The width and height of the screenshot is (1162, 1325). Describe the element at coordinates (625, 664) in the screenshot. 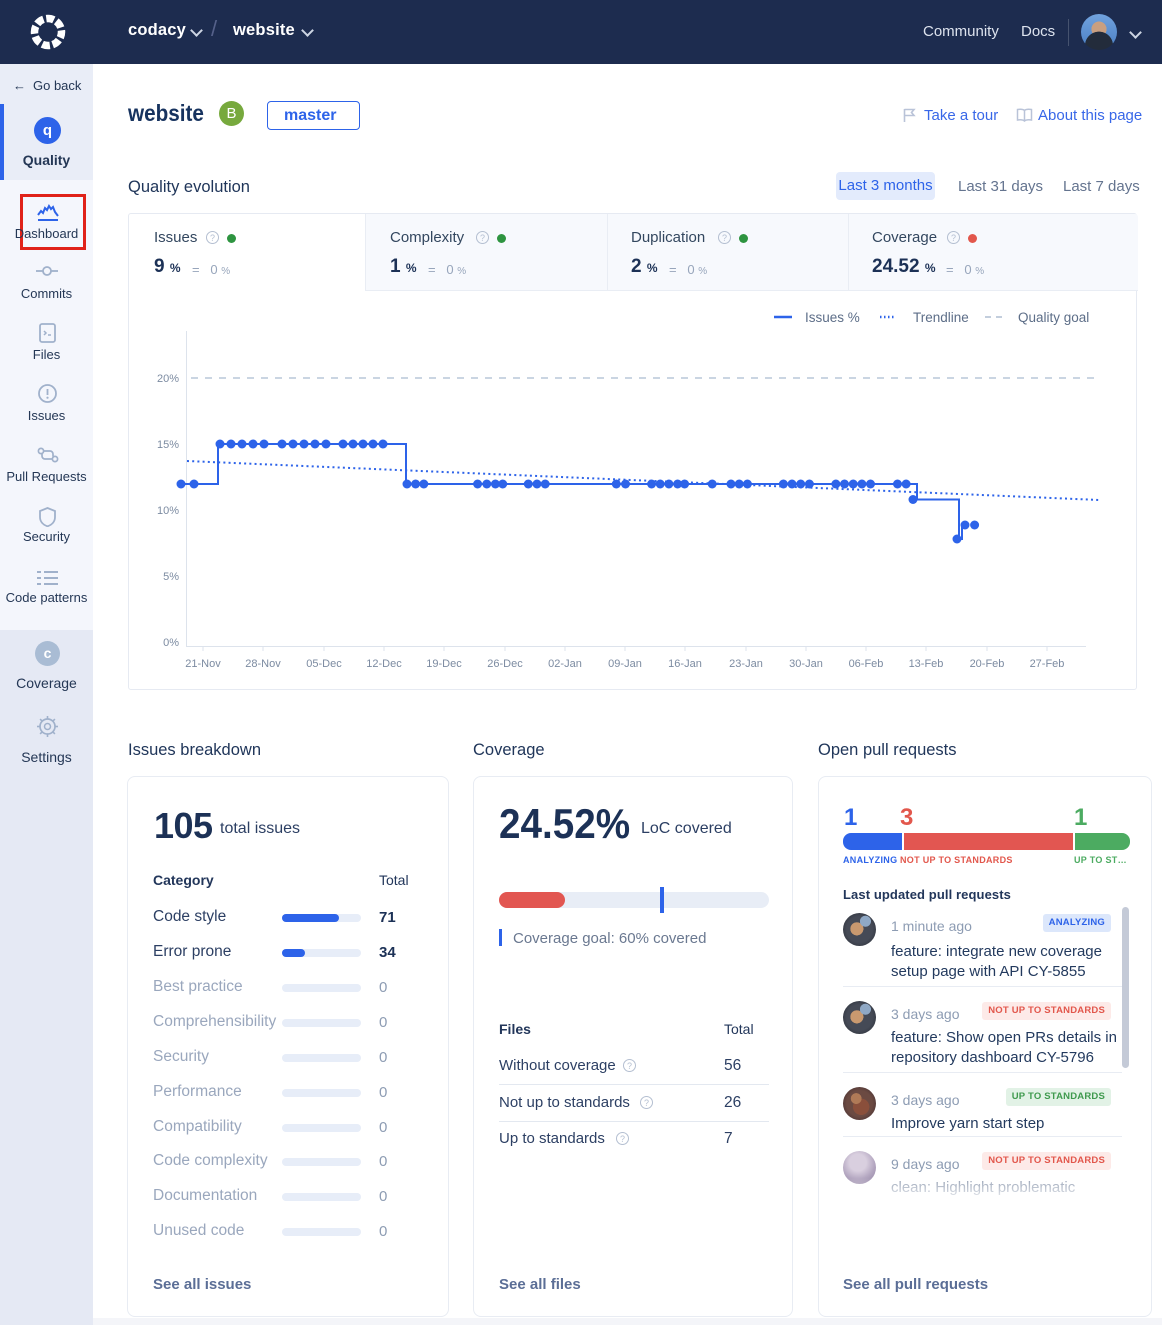

I see `svg-text: 09-Jan` at that location.